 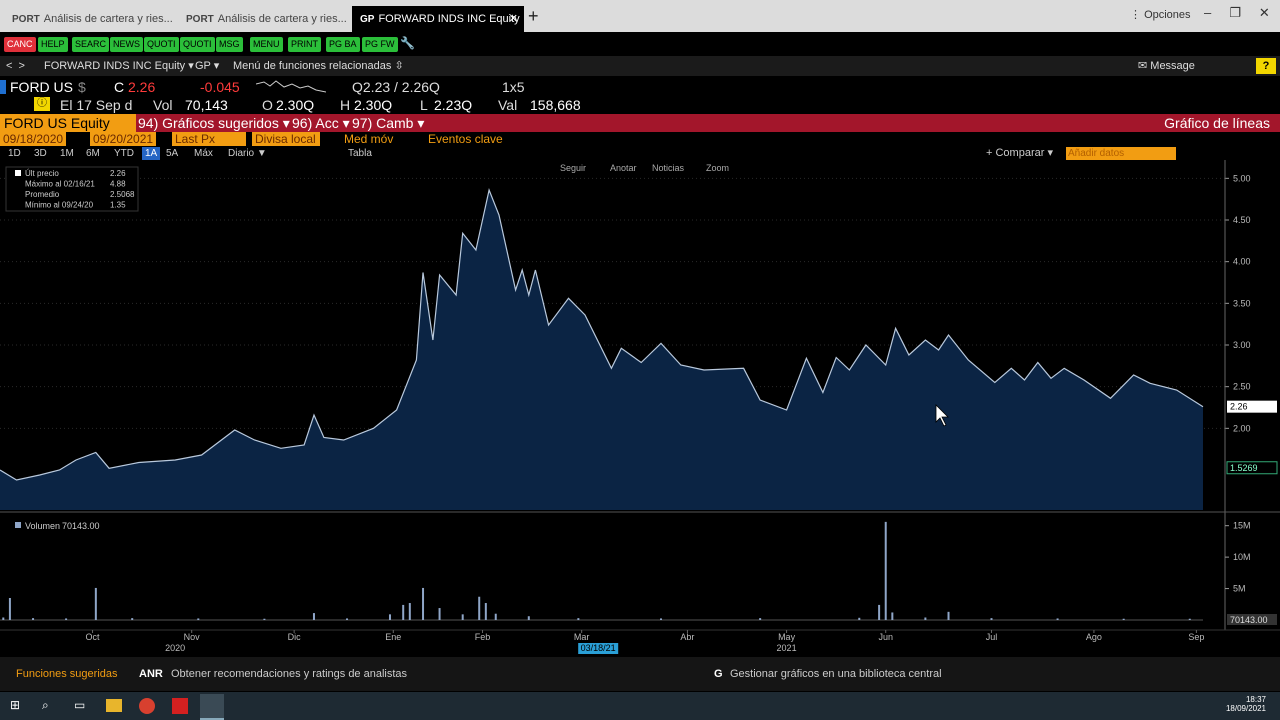 What do you see at coordinates (229, 44) in the screenshot?
I see `function-button: MSG` at bounding box center [229, 44].